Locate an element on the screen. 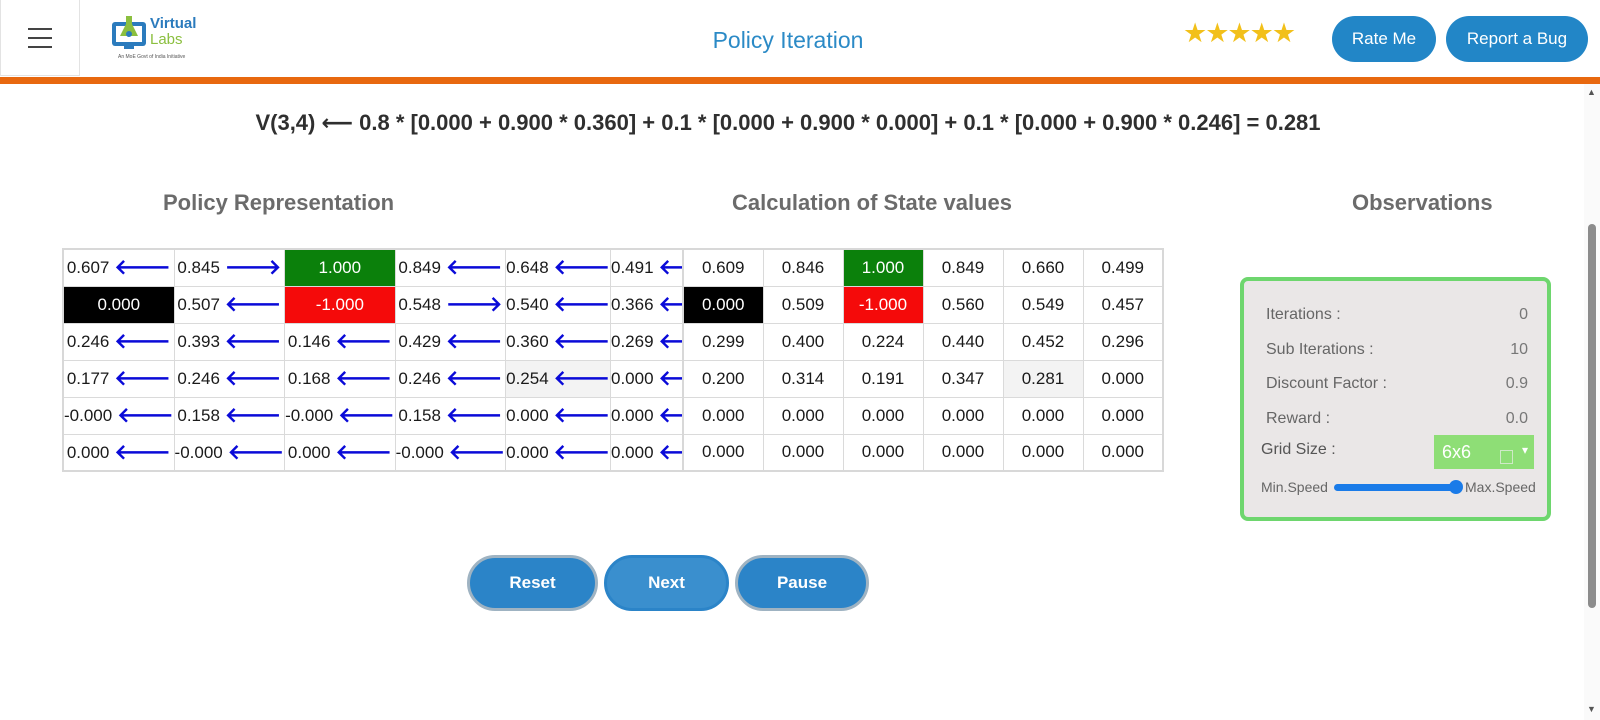  state-values-title: Calculation of State values is located at coordinates (872, 202).